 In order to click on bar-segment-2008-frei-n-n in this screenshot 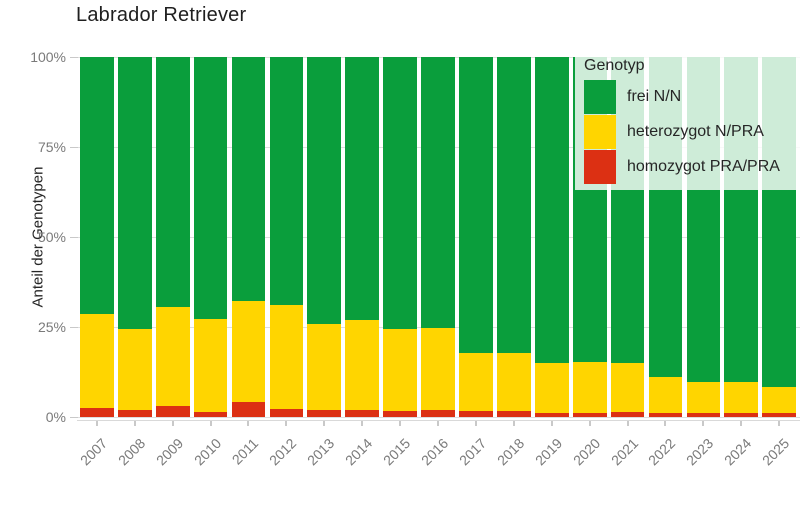, I will do `click(134, 193)`.